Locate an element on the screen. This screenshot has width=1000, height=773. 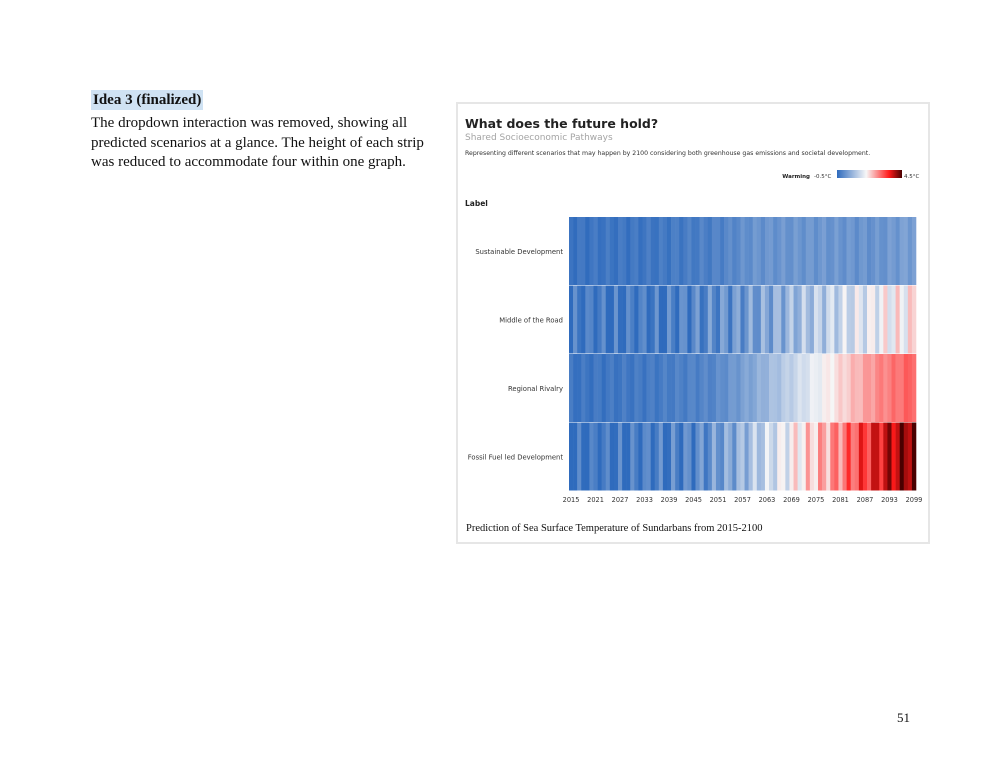
stripe-4-2061 is located at coordinates (759, 456).